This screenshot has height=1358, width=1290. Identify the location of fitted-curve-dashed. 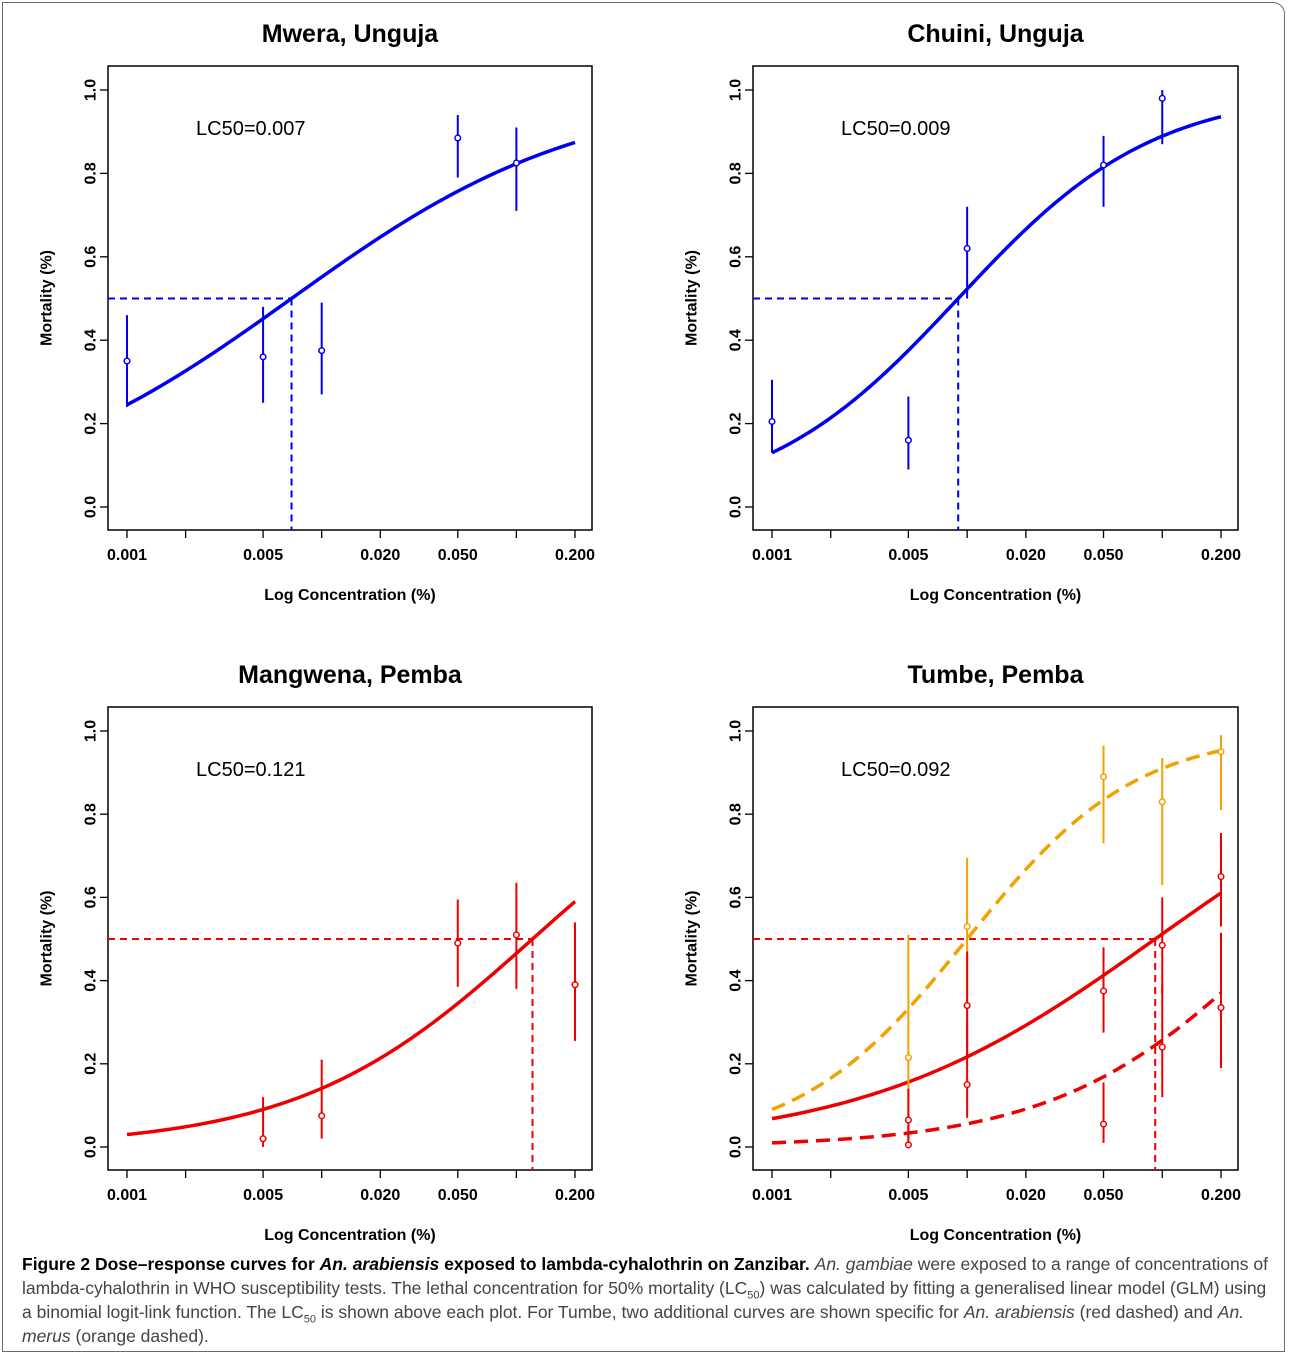
(997, 1068).